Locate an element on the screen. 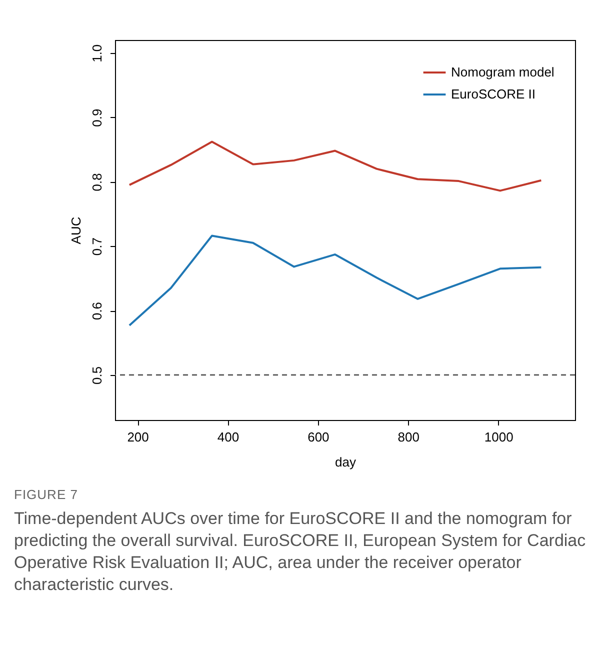 The height and width of the screenshot is (653, 616). caption: FIGURE 7 is located at coordinates (46, 494).